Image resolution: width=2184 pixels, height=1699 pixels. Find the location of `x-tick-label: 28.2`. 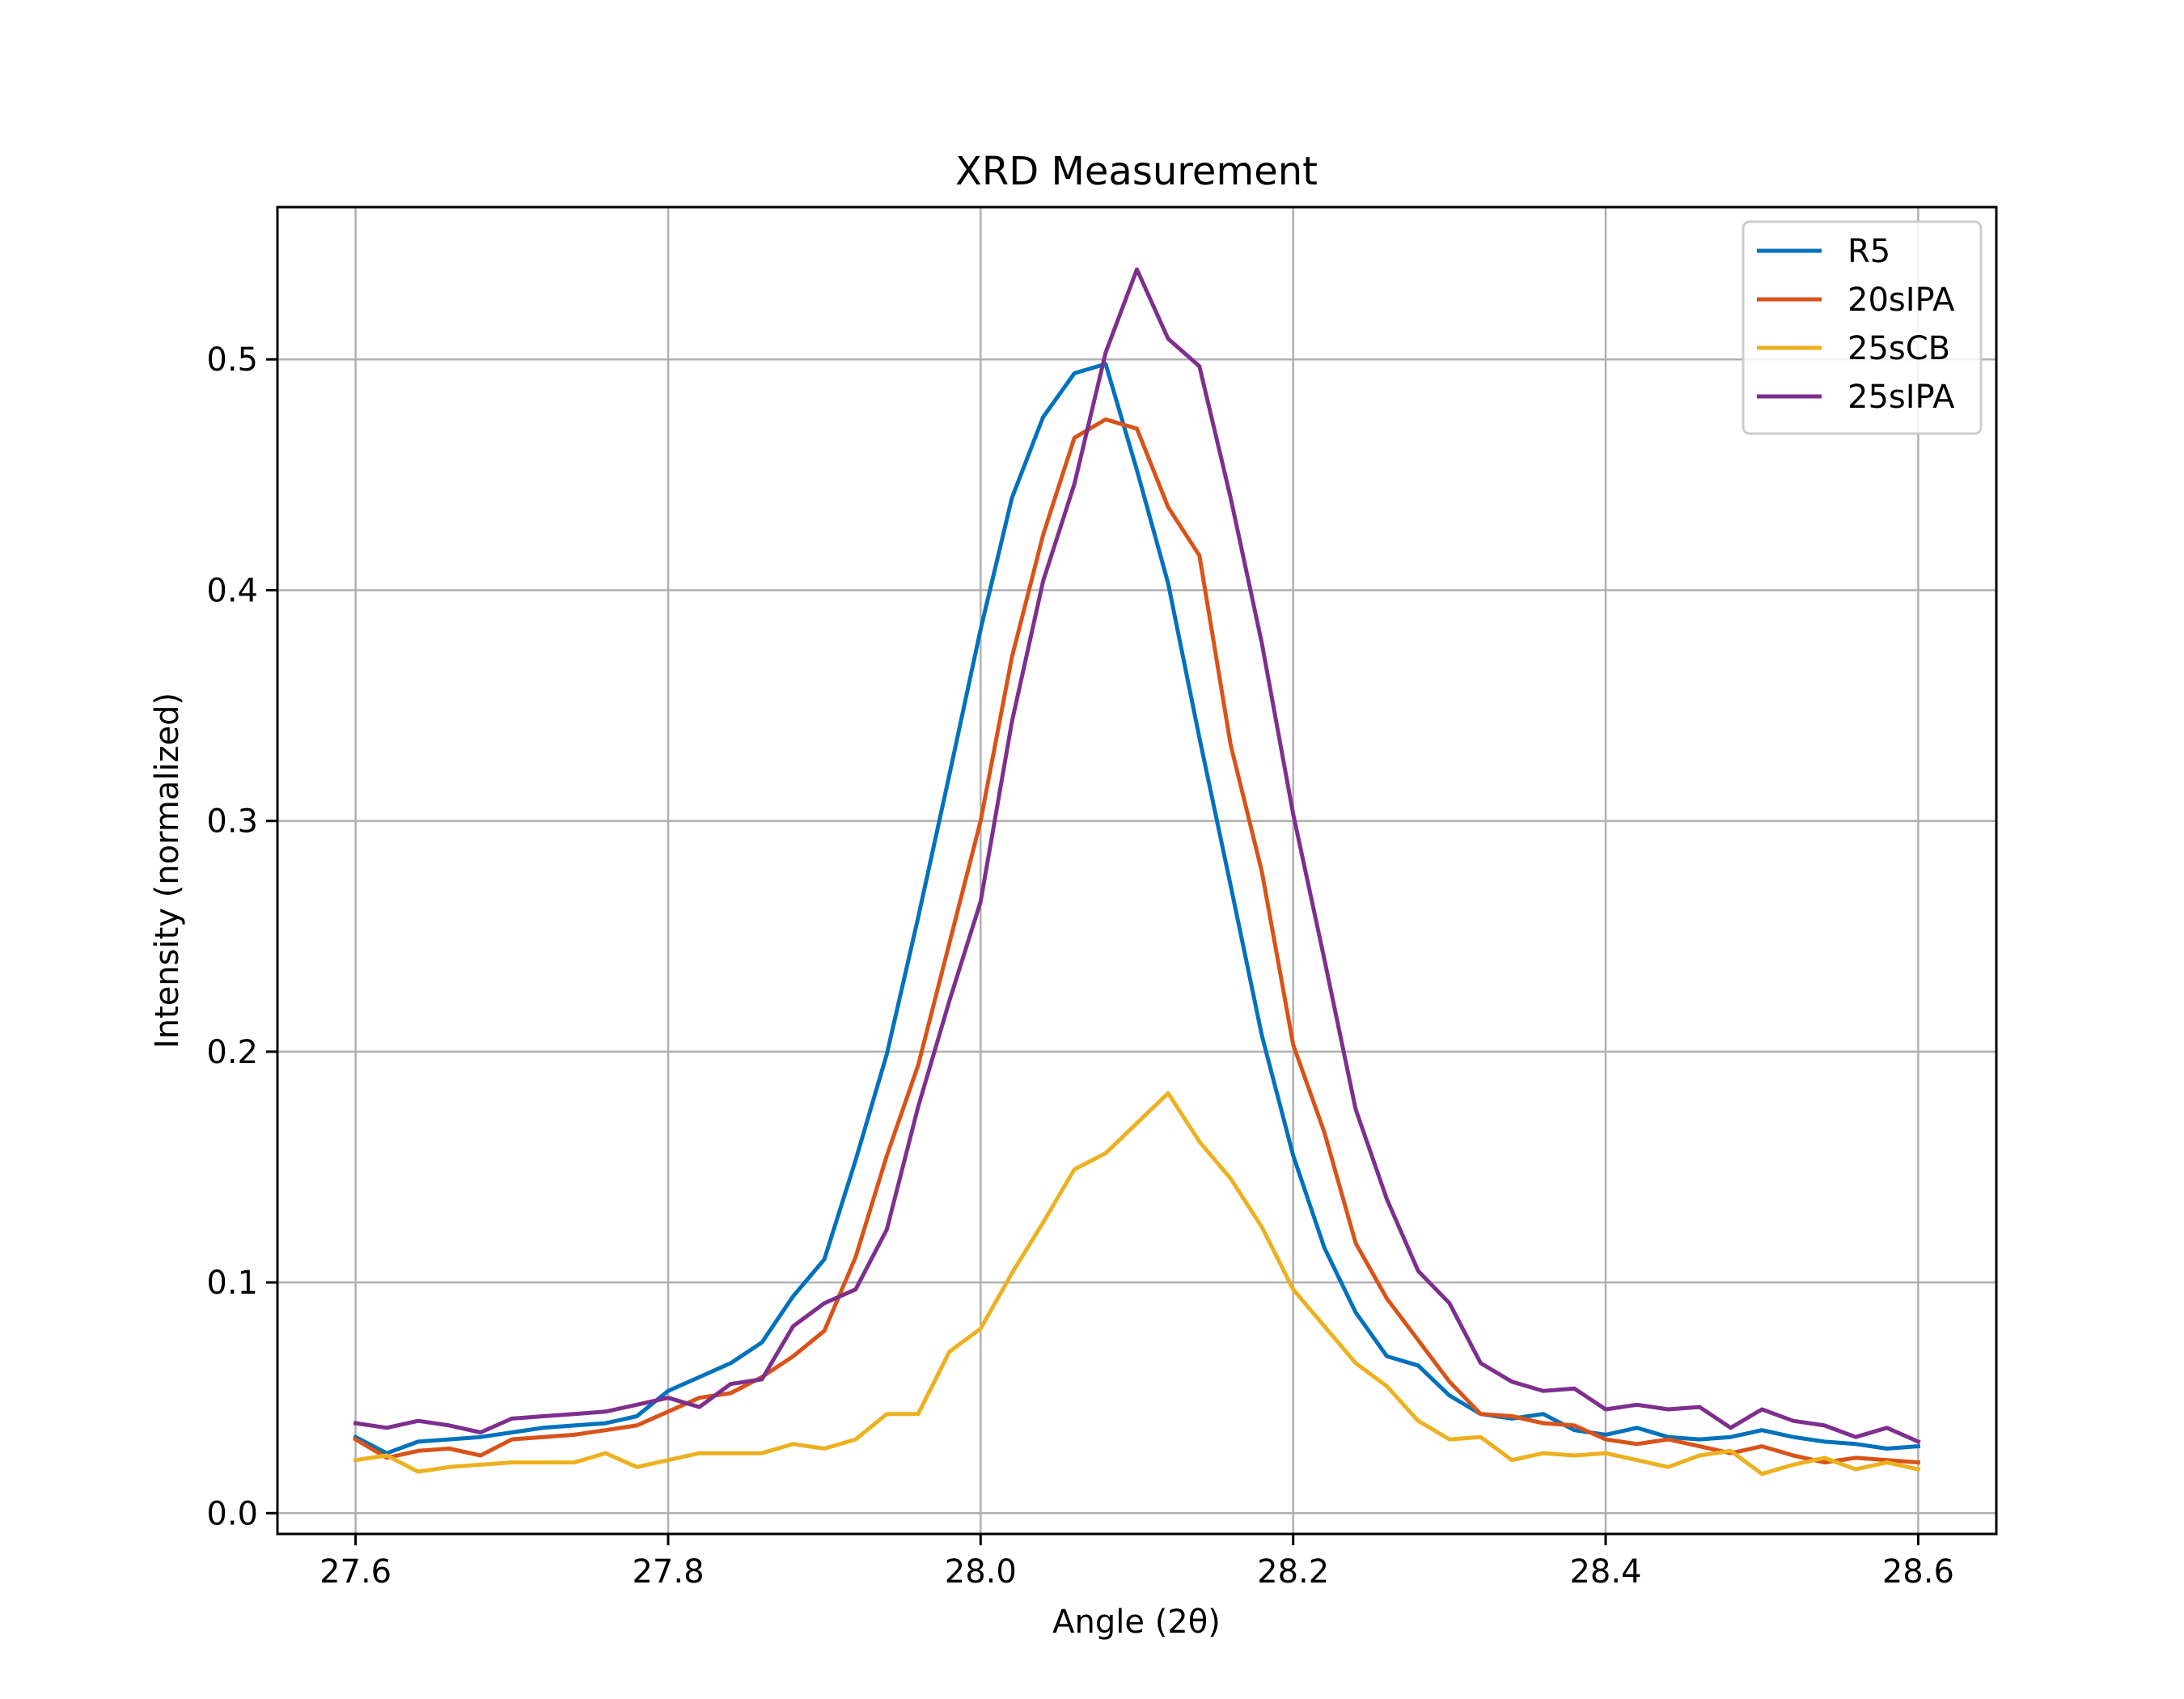

x-tick-label: 28.2 is located at coordinates (1293, 1572).